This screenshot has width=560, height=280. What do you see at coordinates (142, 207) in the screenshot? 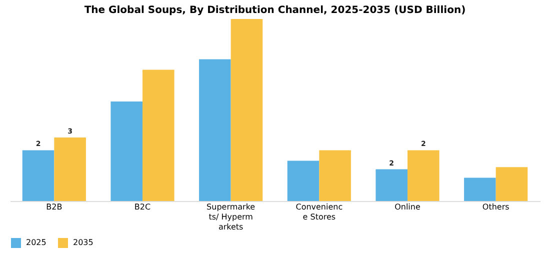
I see `x-tick-label: B2C` at bounding box center [142, 207].